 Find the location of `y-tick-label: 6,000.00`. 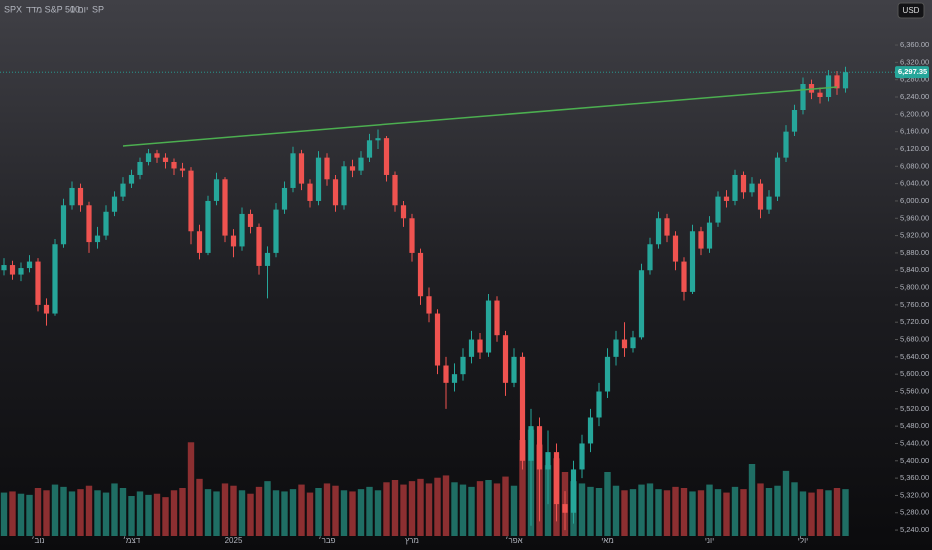

y-tick-label: 6,000.00 is located at coordinates (914, 200).